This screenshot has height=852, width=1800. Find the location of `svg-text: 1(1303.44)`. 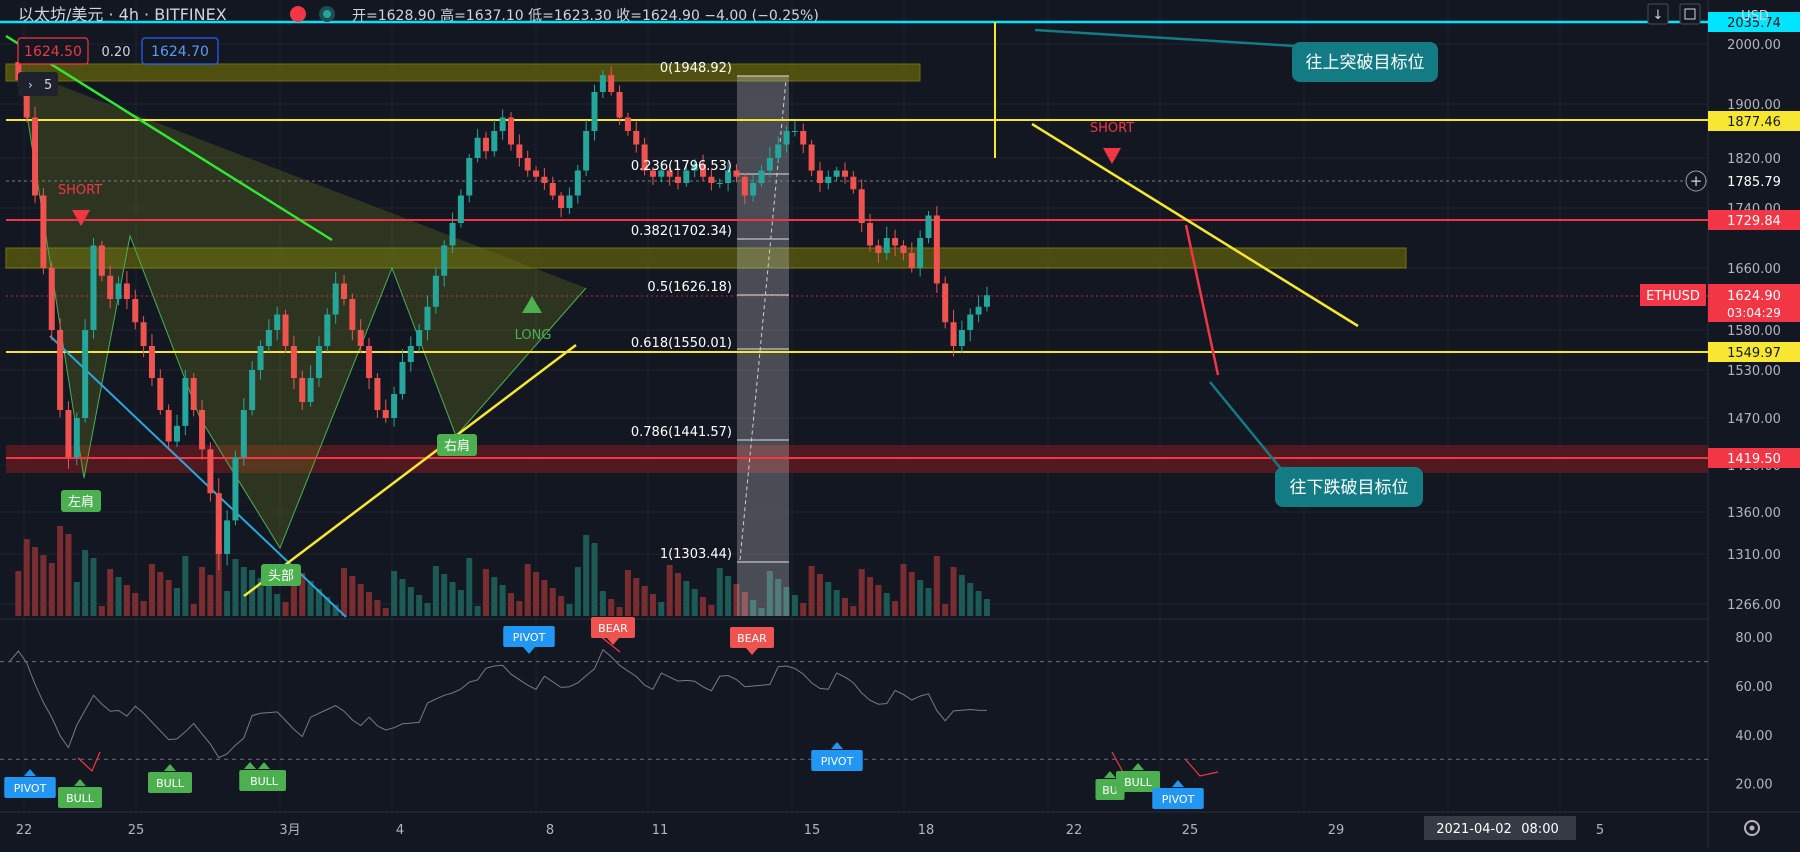

svg-text: 1(1303.44) is located at coordinates (696, 554).